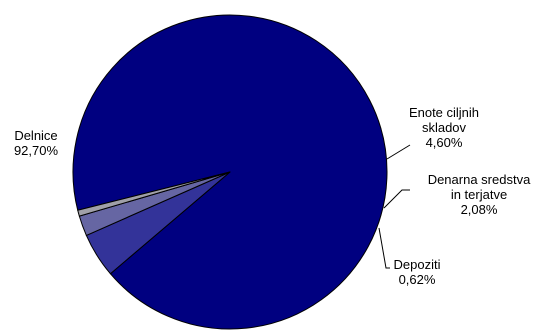 The width and height of the screenshot is (544, 331). I want to click on slice-label-delnice: Delnice 92,70%, so click(36, 143).